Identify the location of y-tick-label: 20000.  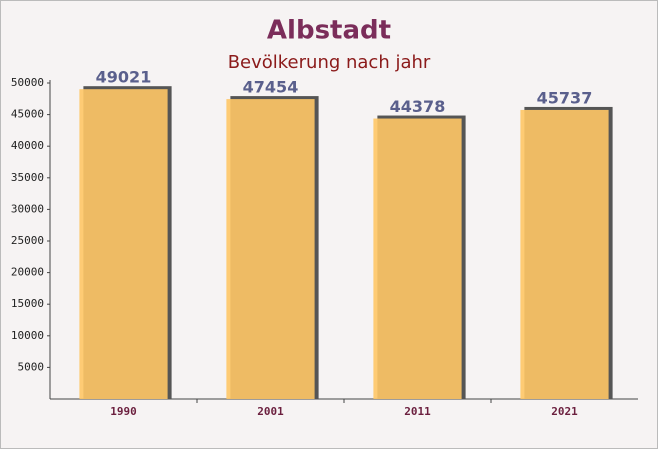
(27, 272).